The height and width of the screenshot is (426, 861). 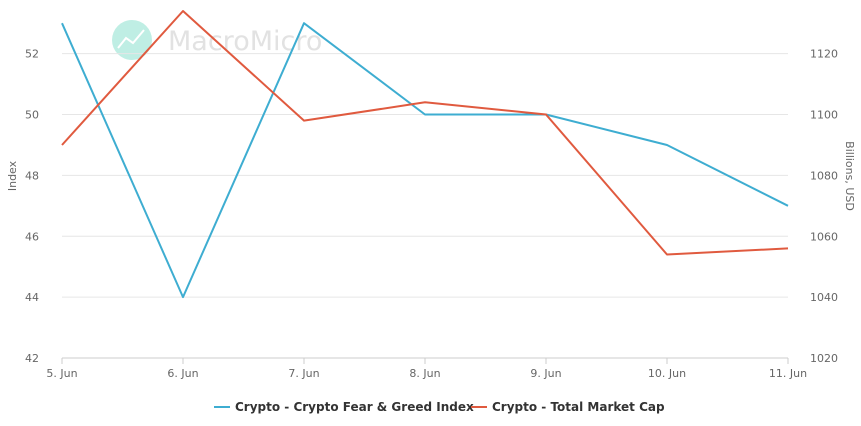 What do you see at coordinates (545, 373) in the screenshot?
I see `x-tick-label: 9. Jun` at bounding box center [545, 373].